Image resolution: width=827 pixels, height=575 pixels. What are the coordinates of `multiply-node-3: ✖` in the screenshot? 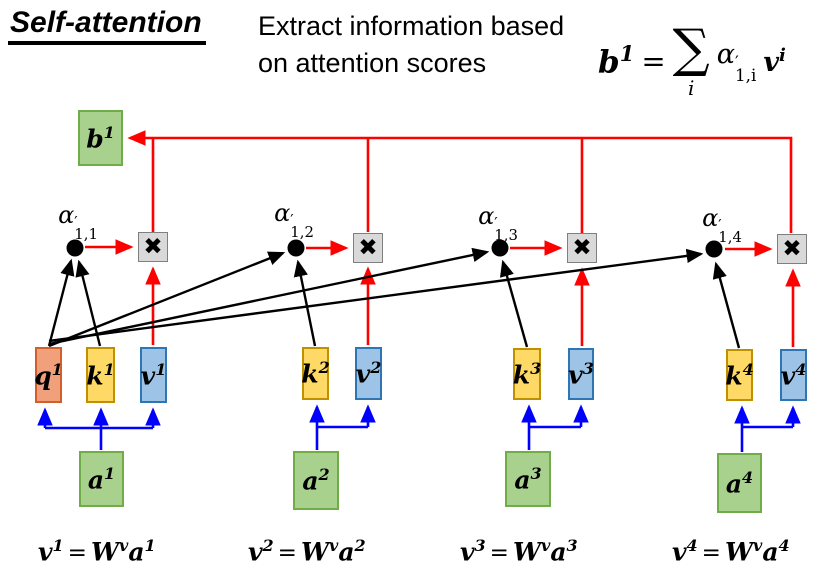 It's located at (582, 248).